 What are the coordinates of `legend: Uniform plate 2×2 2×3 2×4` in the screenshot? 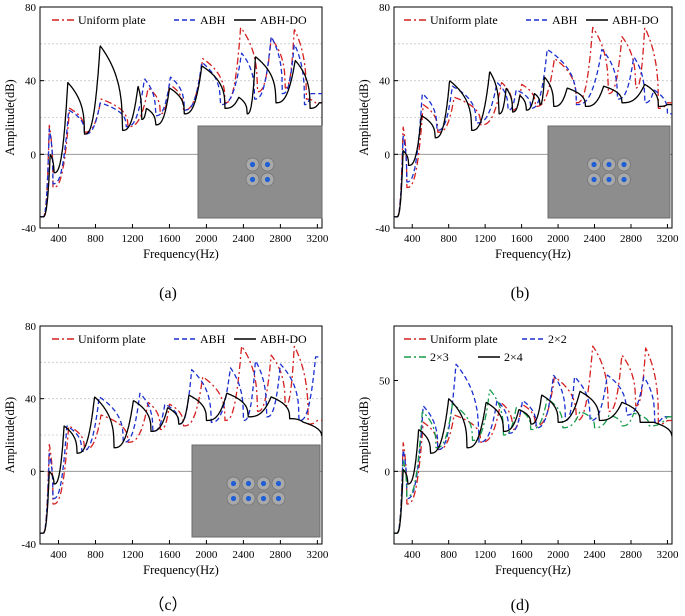 It's located at (485, 348).